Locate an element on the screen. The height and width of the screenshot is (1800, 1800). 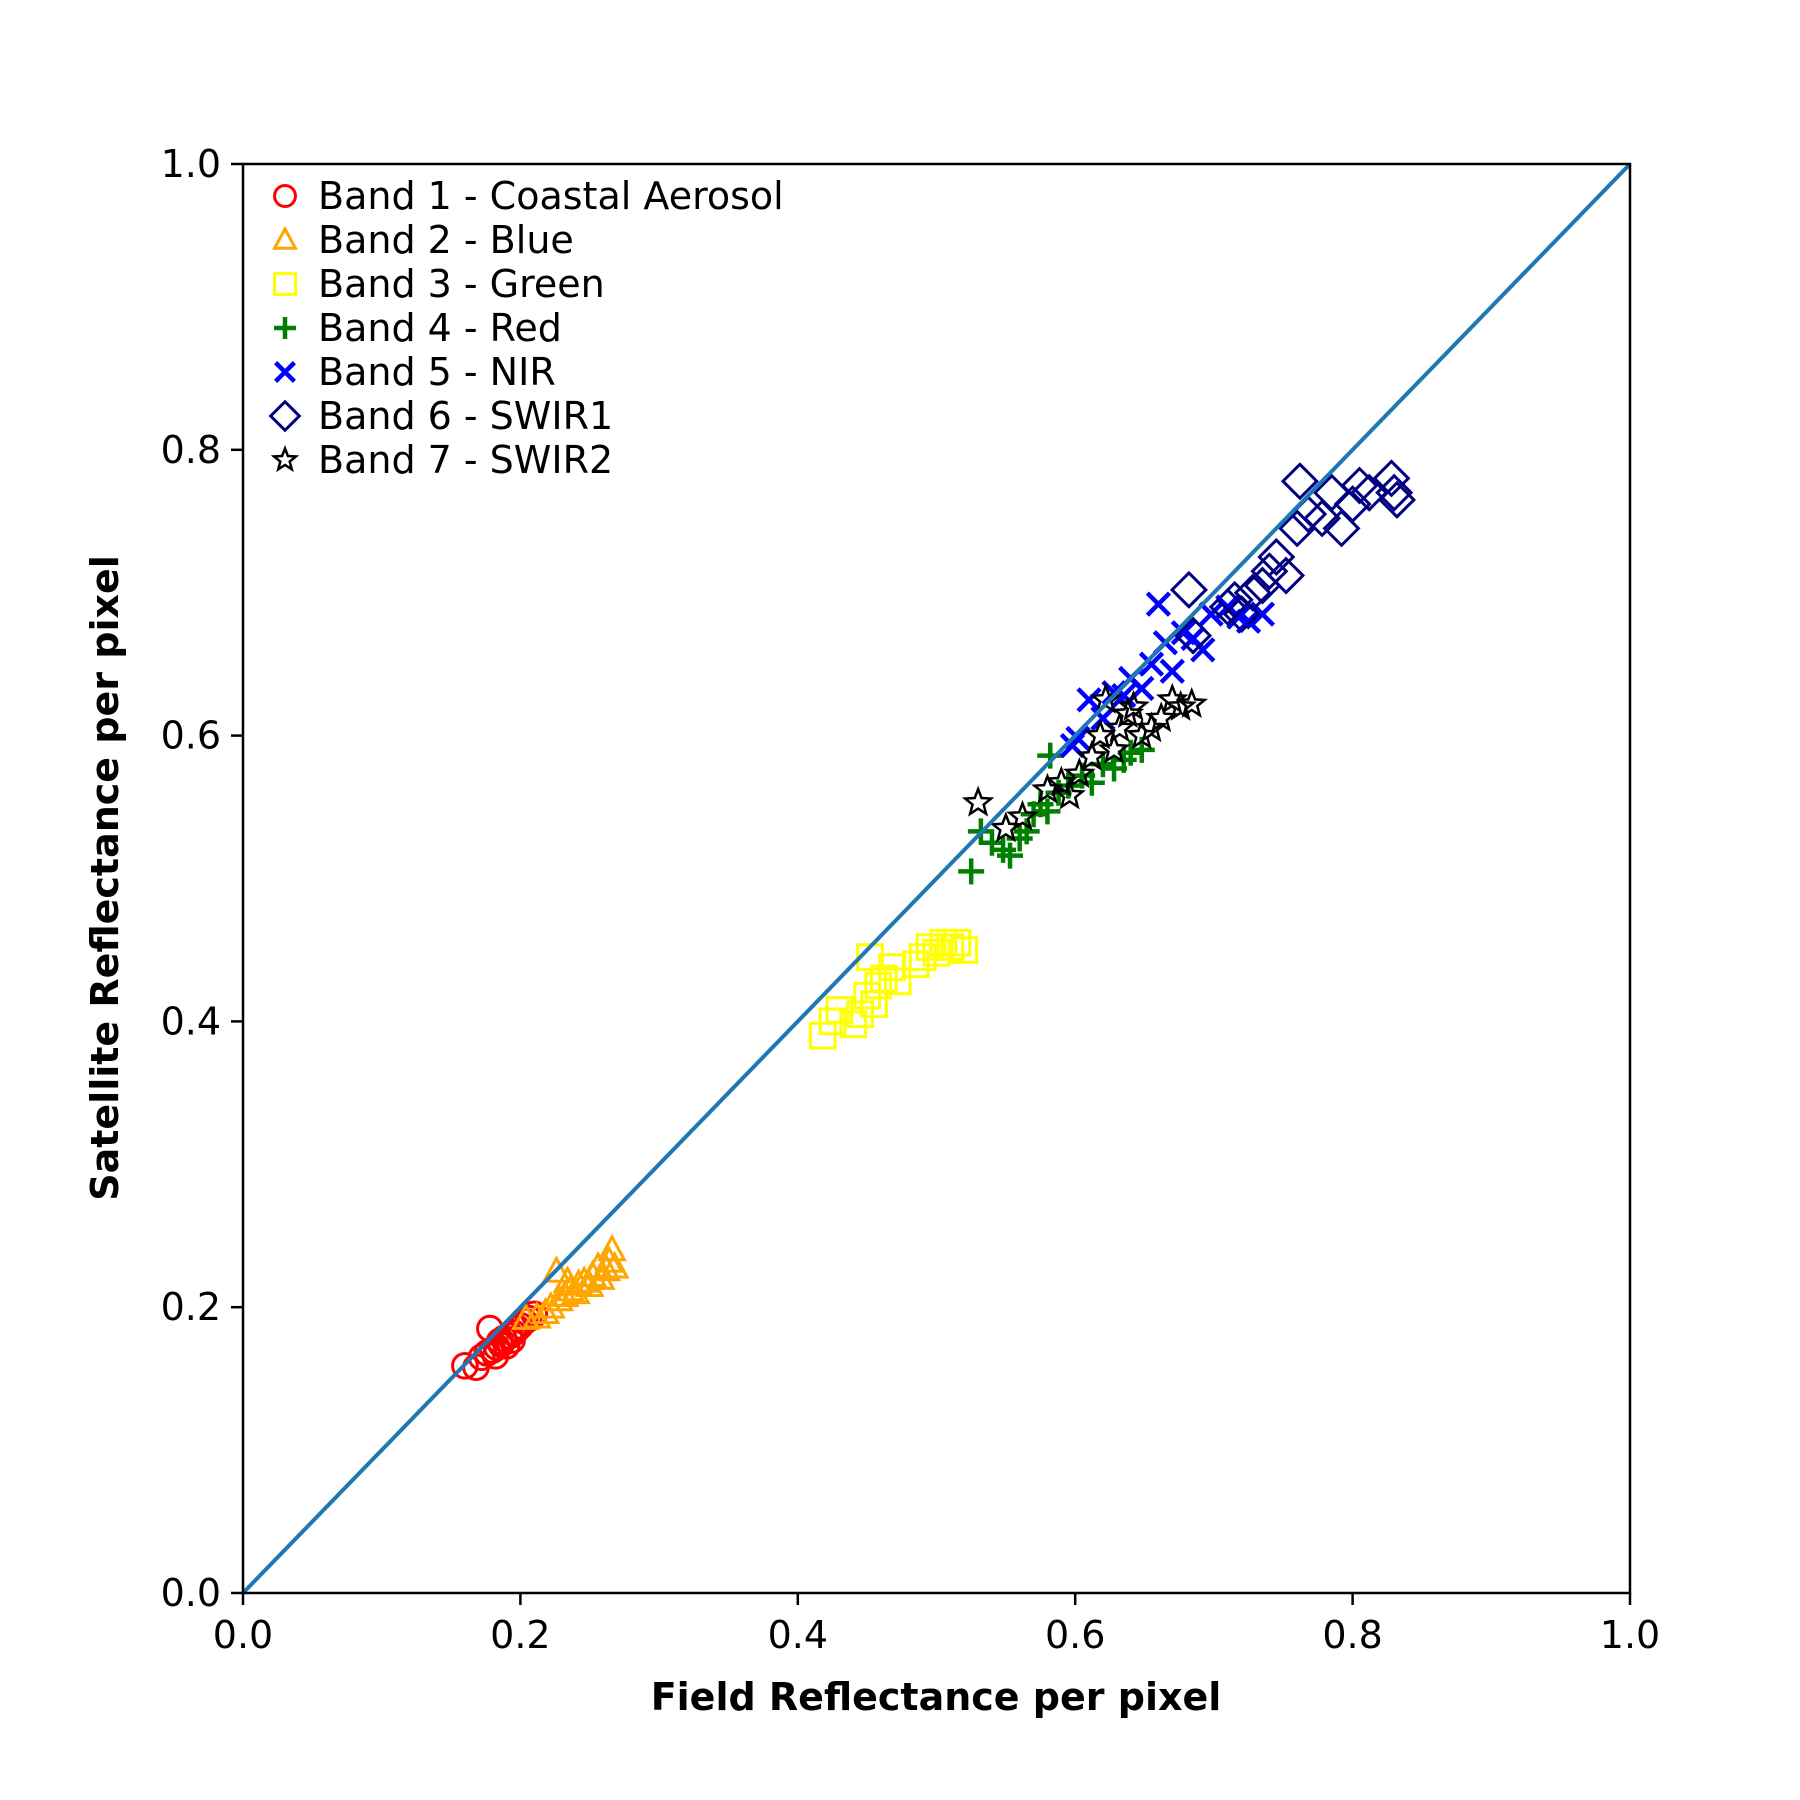
legend-item: Band 6 - SWIR1 is located at coordinates (440, 416).